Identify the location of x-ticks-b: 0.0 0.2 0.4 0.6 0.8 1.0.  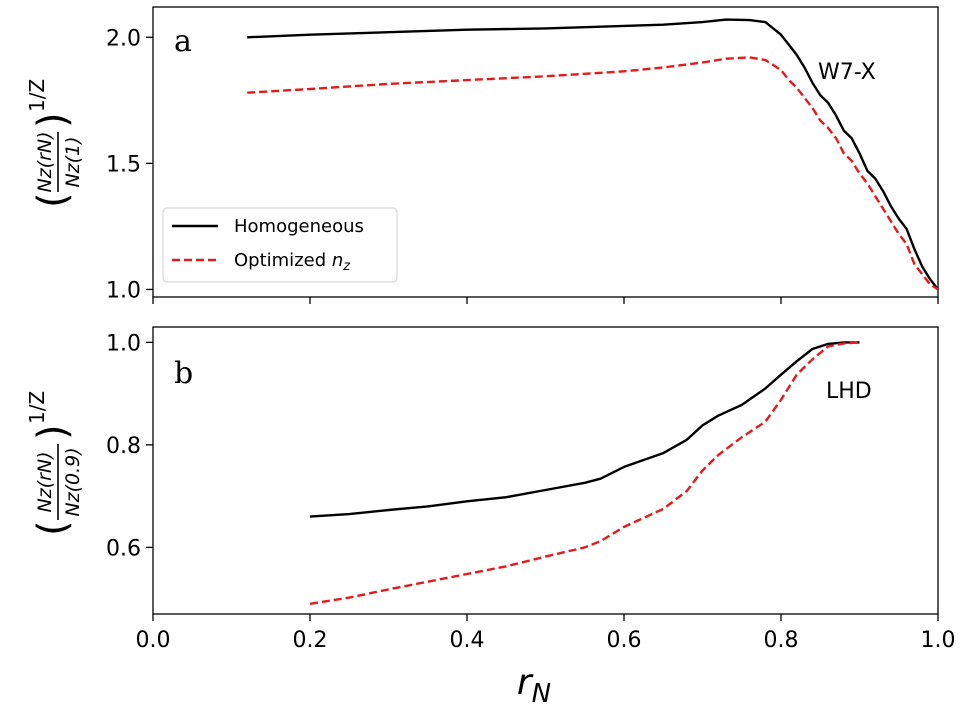
(546, 633).